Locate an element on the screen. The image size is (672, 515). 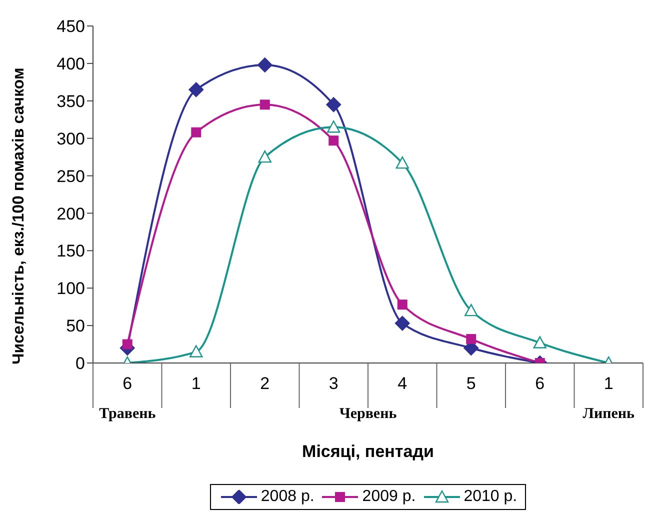
y-tick-label: 0 is located at coordinates (80, 364).